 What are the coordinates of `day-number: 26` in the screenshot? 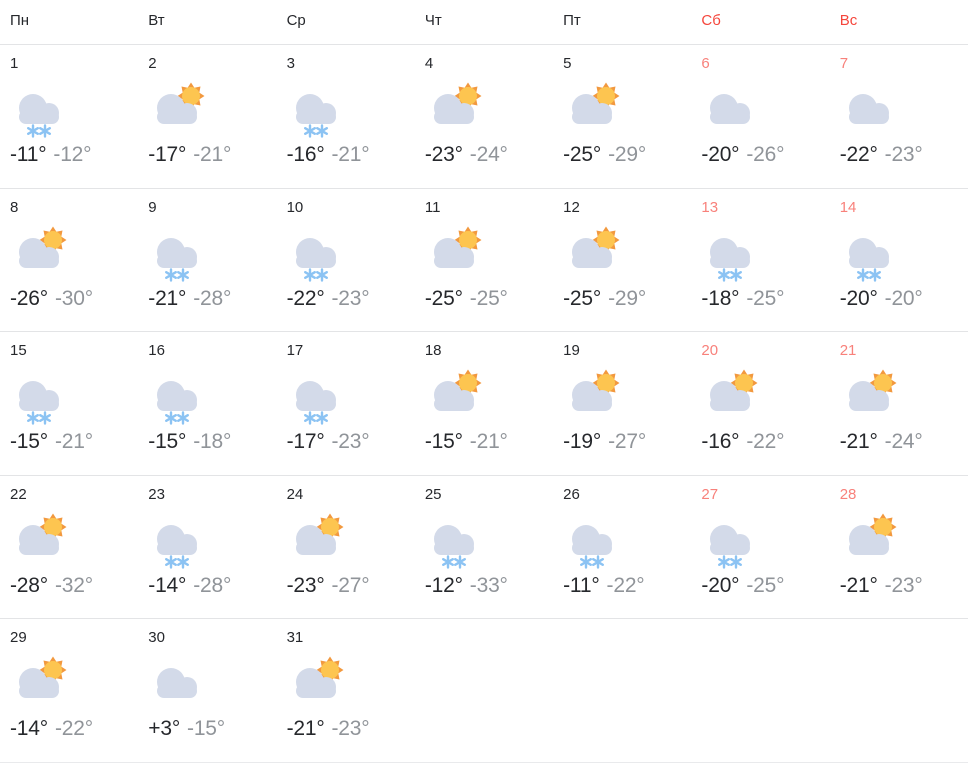 It's located at (571, 494).